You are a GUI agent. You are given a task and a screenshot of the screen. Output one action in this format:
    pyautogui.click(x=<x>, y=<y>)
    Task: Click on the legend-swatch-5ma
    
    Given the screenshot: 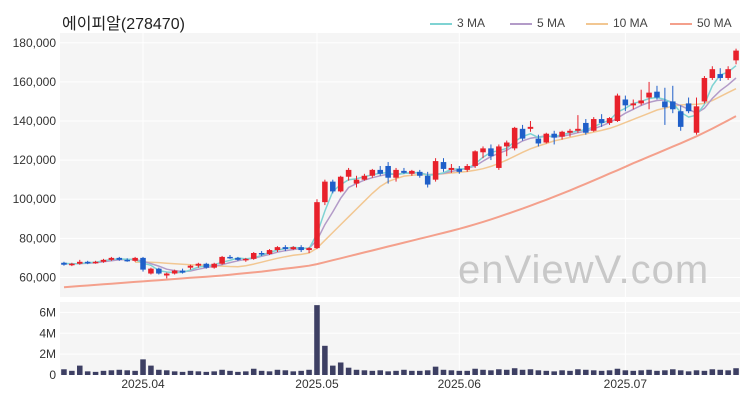 What is the action you would take?
    pyautogui.click(x=521, y=23)
    